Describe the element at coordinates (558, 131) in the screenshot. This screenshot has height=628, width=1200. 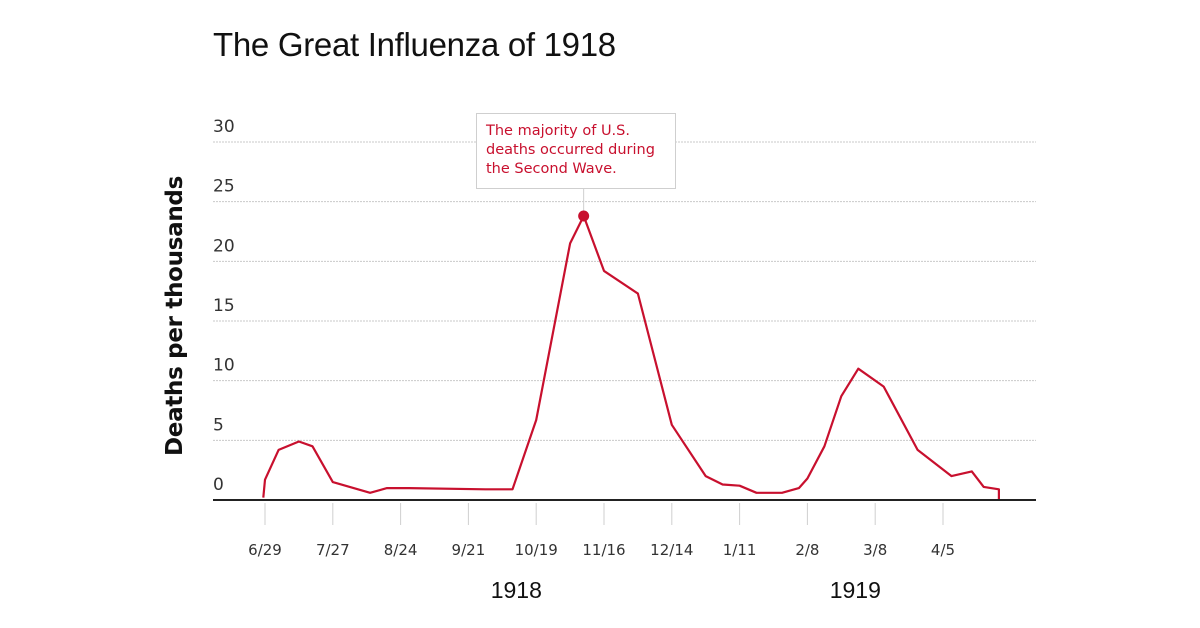
I see `annotation-line: The majority of U.S.` at that location.